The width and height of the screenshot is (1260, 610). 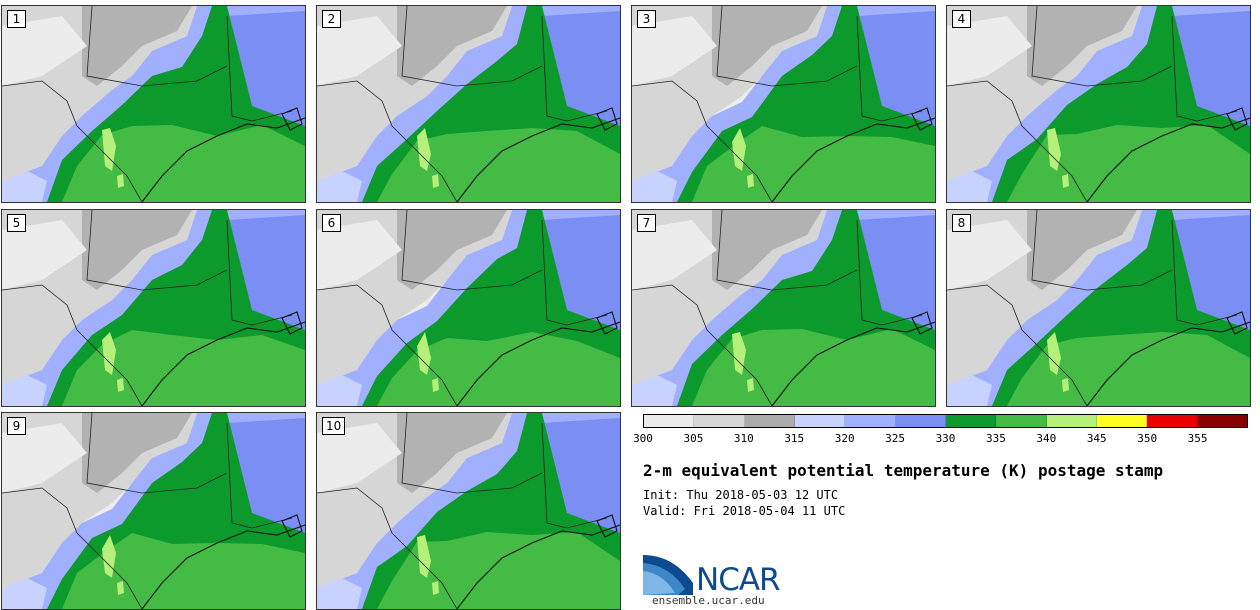 I want to click on member-number: 3, so click(x=646, y=19).